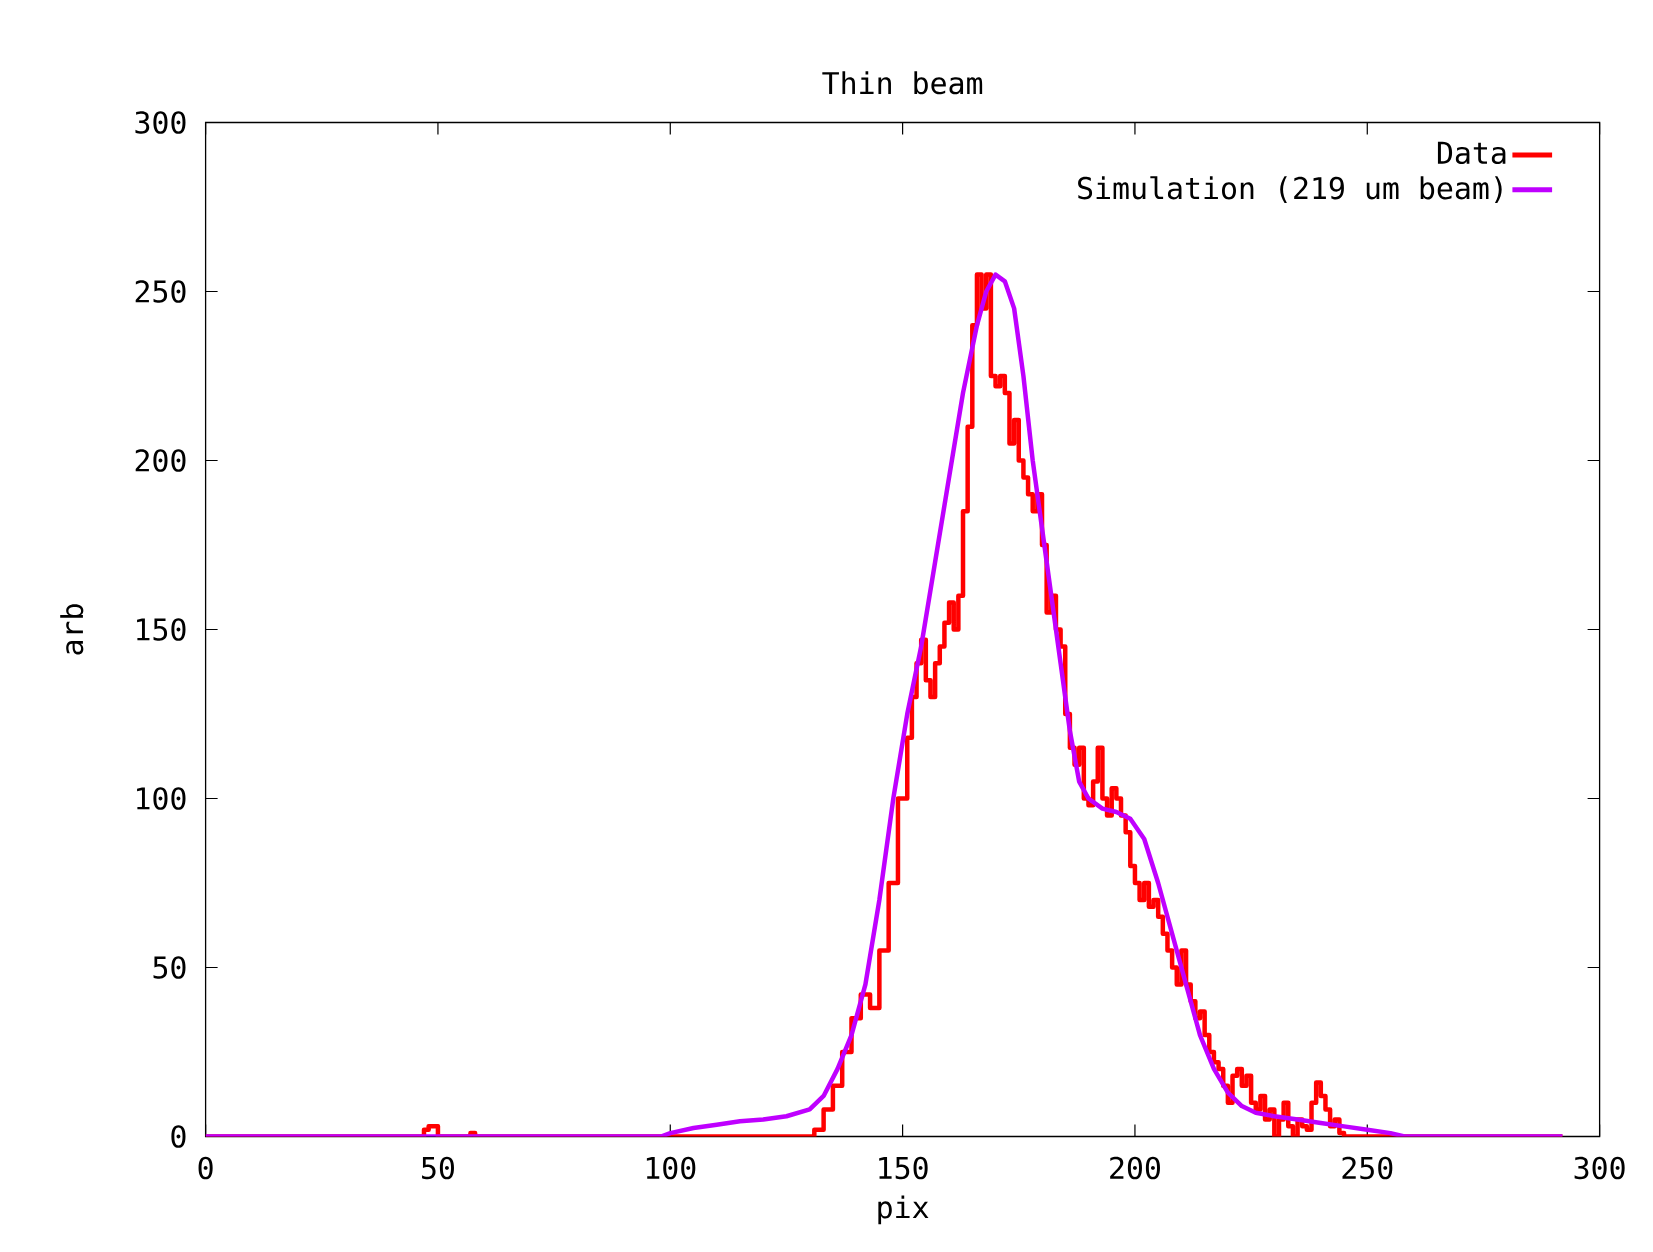  I want to click on x-tick-label: 300, so click(1599, 1168).